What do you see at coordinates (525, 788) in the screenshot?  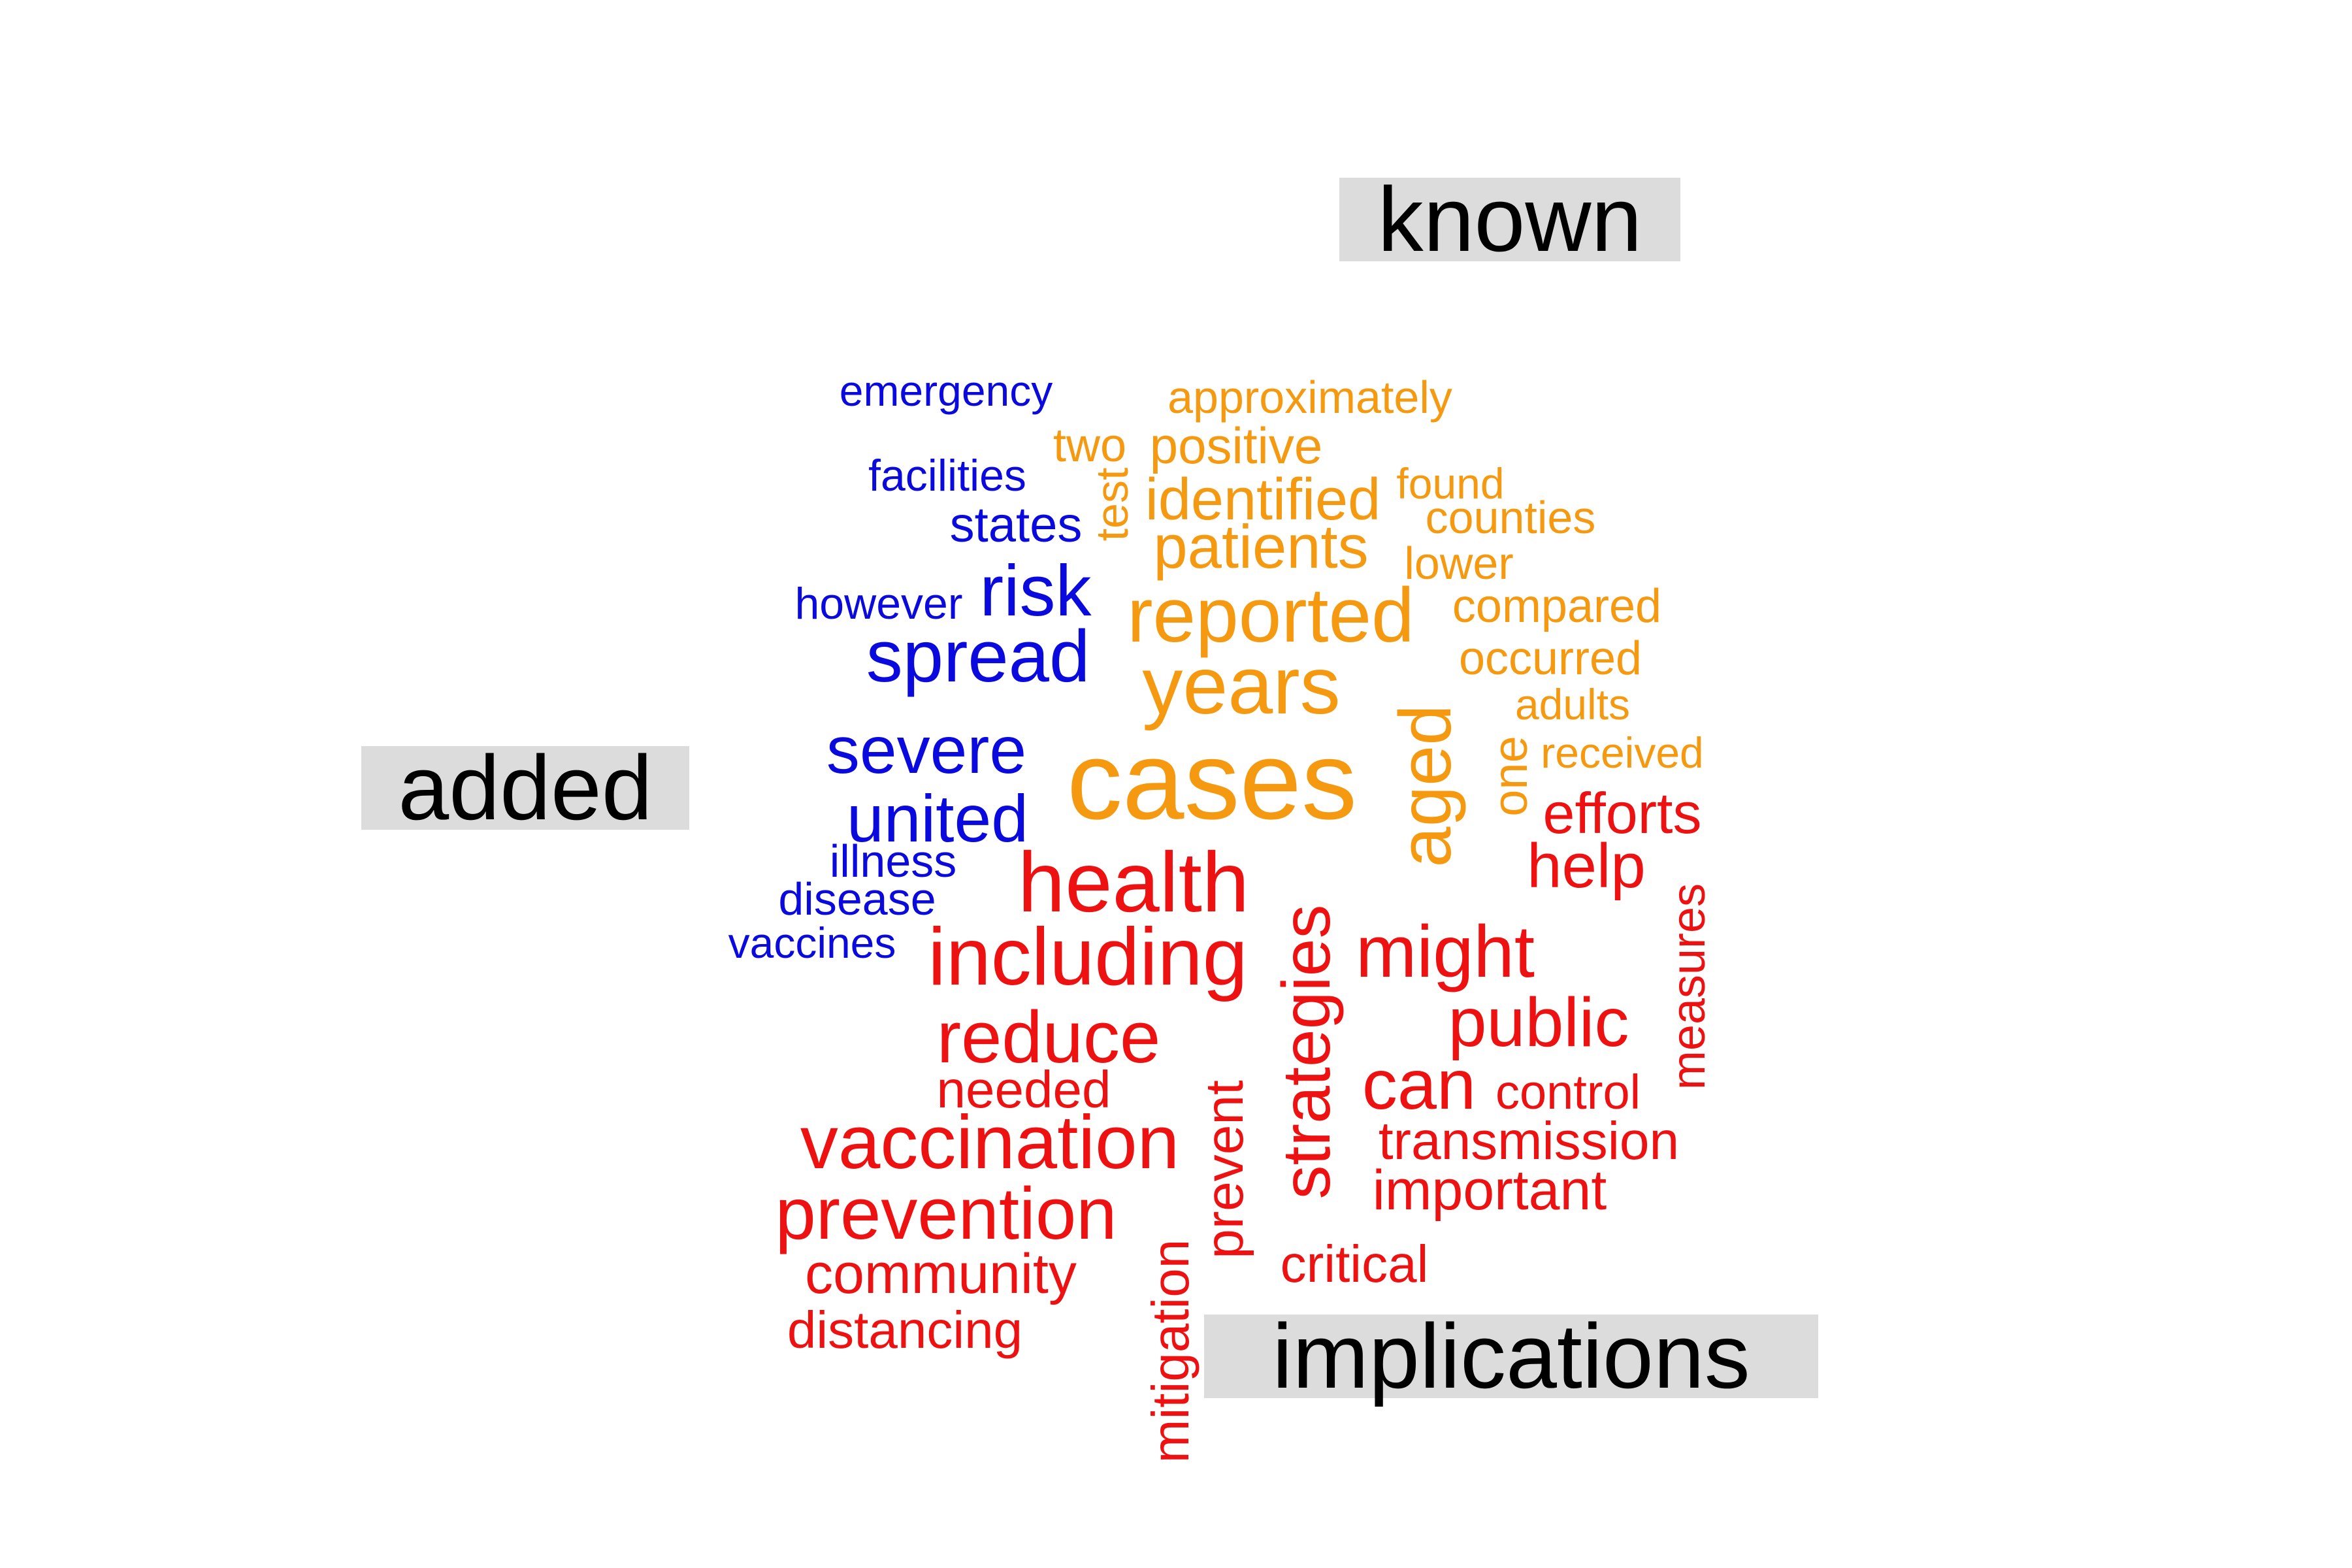 I see `group-label-added: added` at bounding box center [525, 788].